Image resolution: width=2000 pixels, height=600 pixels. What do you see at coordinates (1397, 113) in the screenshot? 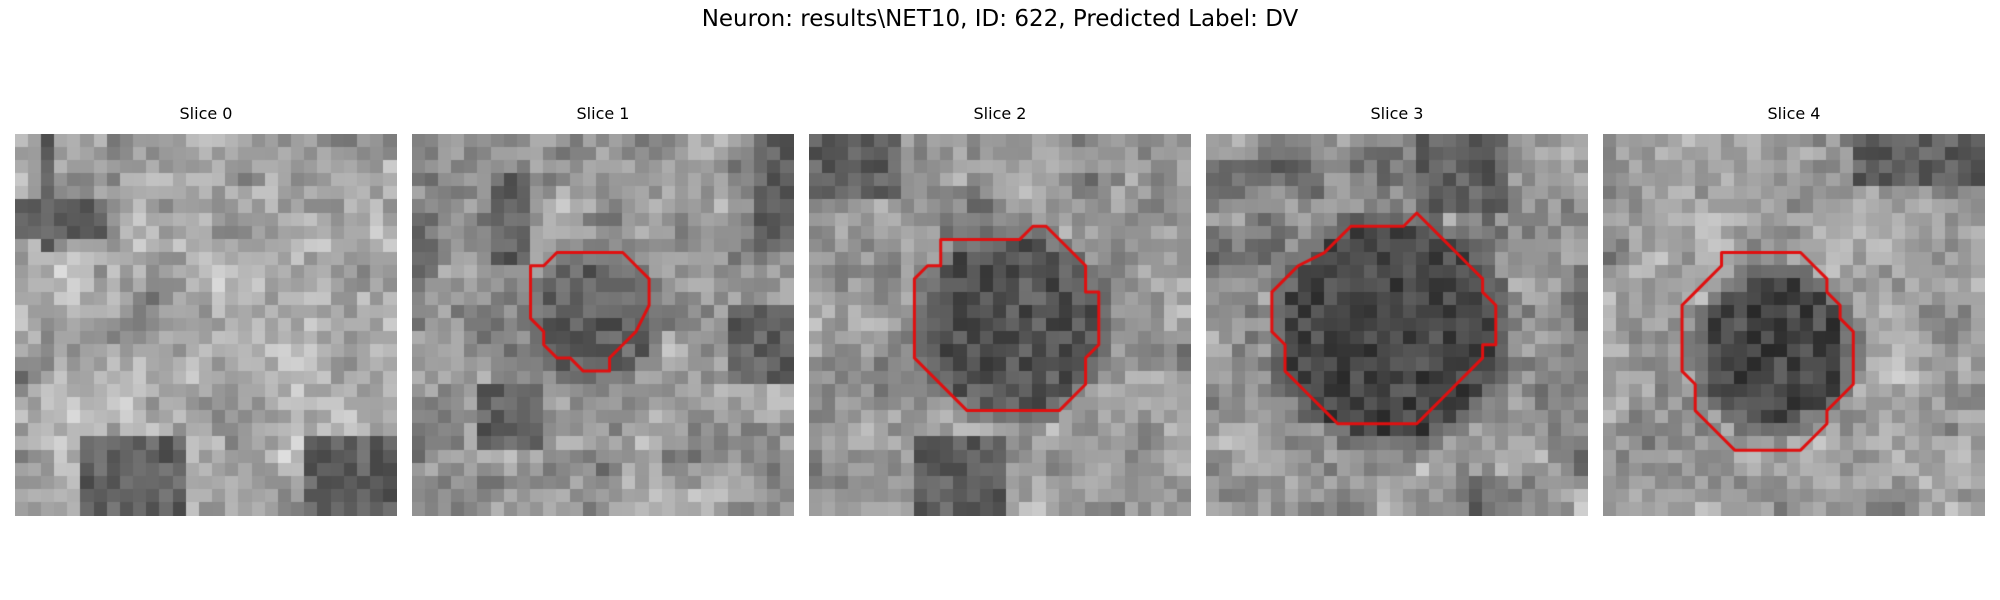
I see `slice-title: Slice 3` at bounding box center [1397, 113].